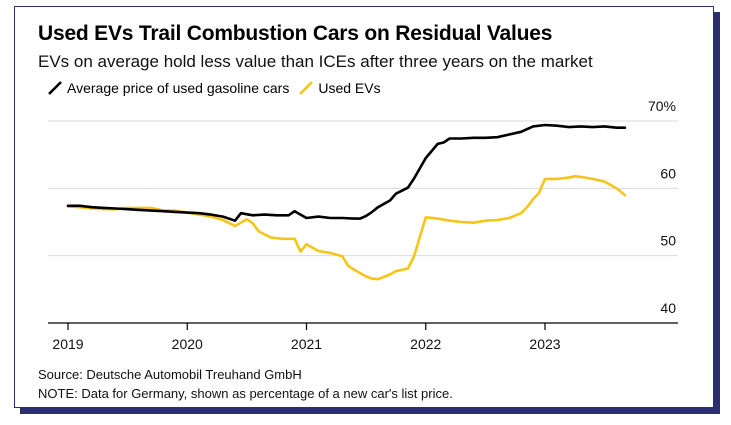 The height and width of the screenshot is (425, 731). Describe the element at coordinates (178, 88) in the screenshot. I see `legend-label-gas: Average price of used gasoline cars` at that location.